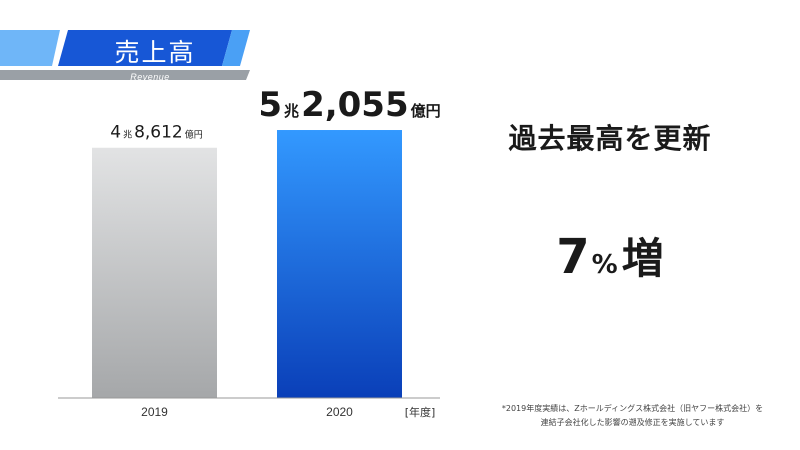  What do you see at coordinates (420, 412) in the screenshot?
I see `x-axis-label: [年度]` at bounding box center [420, 412].